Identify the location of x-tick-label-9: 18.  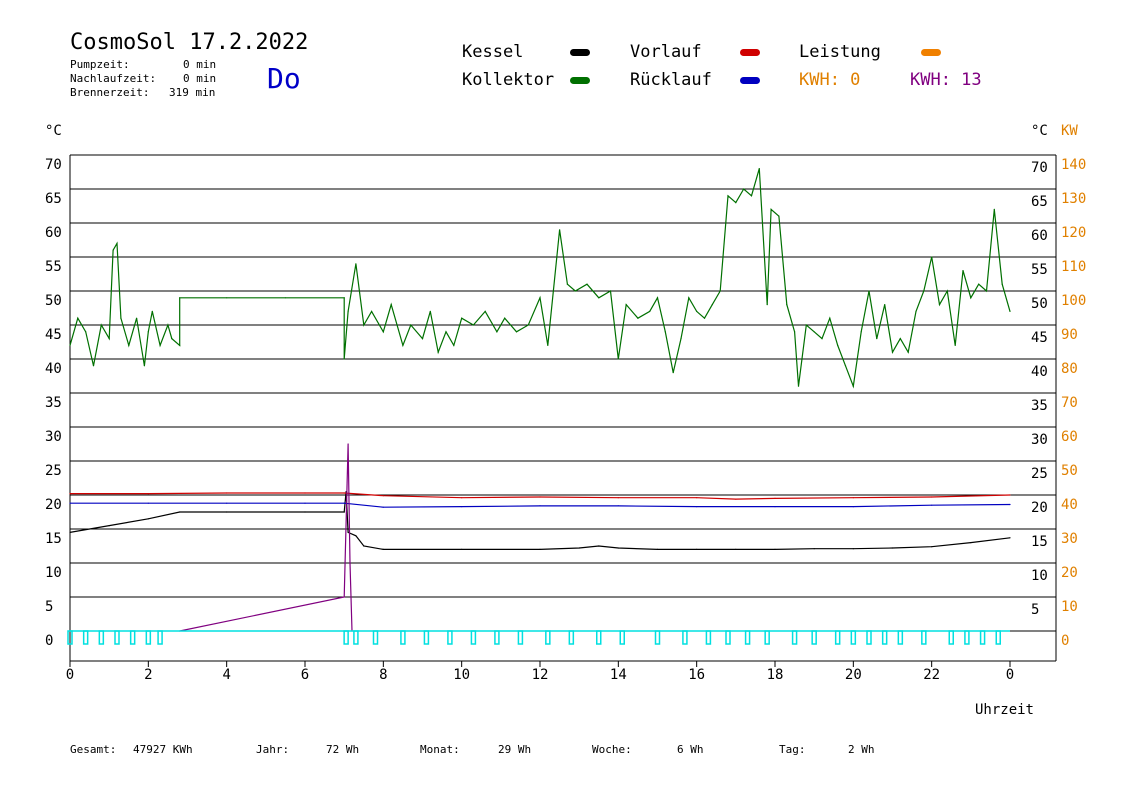
(775, 675).